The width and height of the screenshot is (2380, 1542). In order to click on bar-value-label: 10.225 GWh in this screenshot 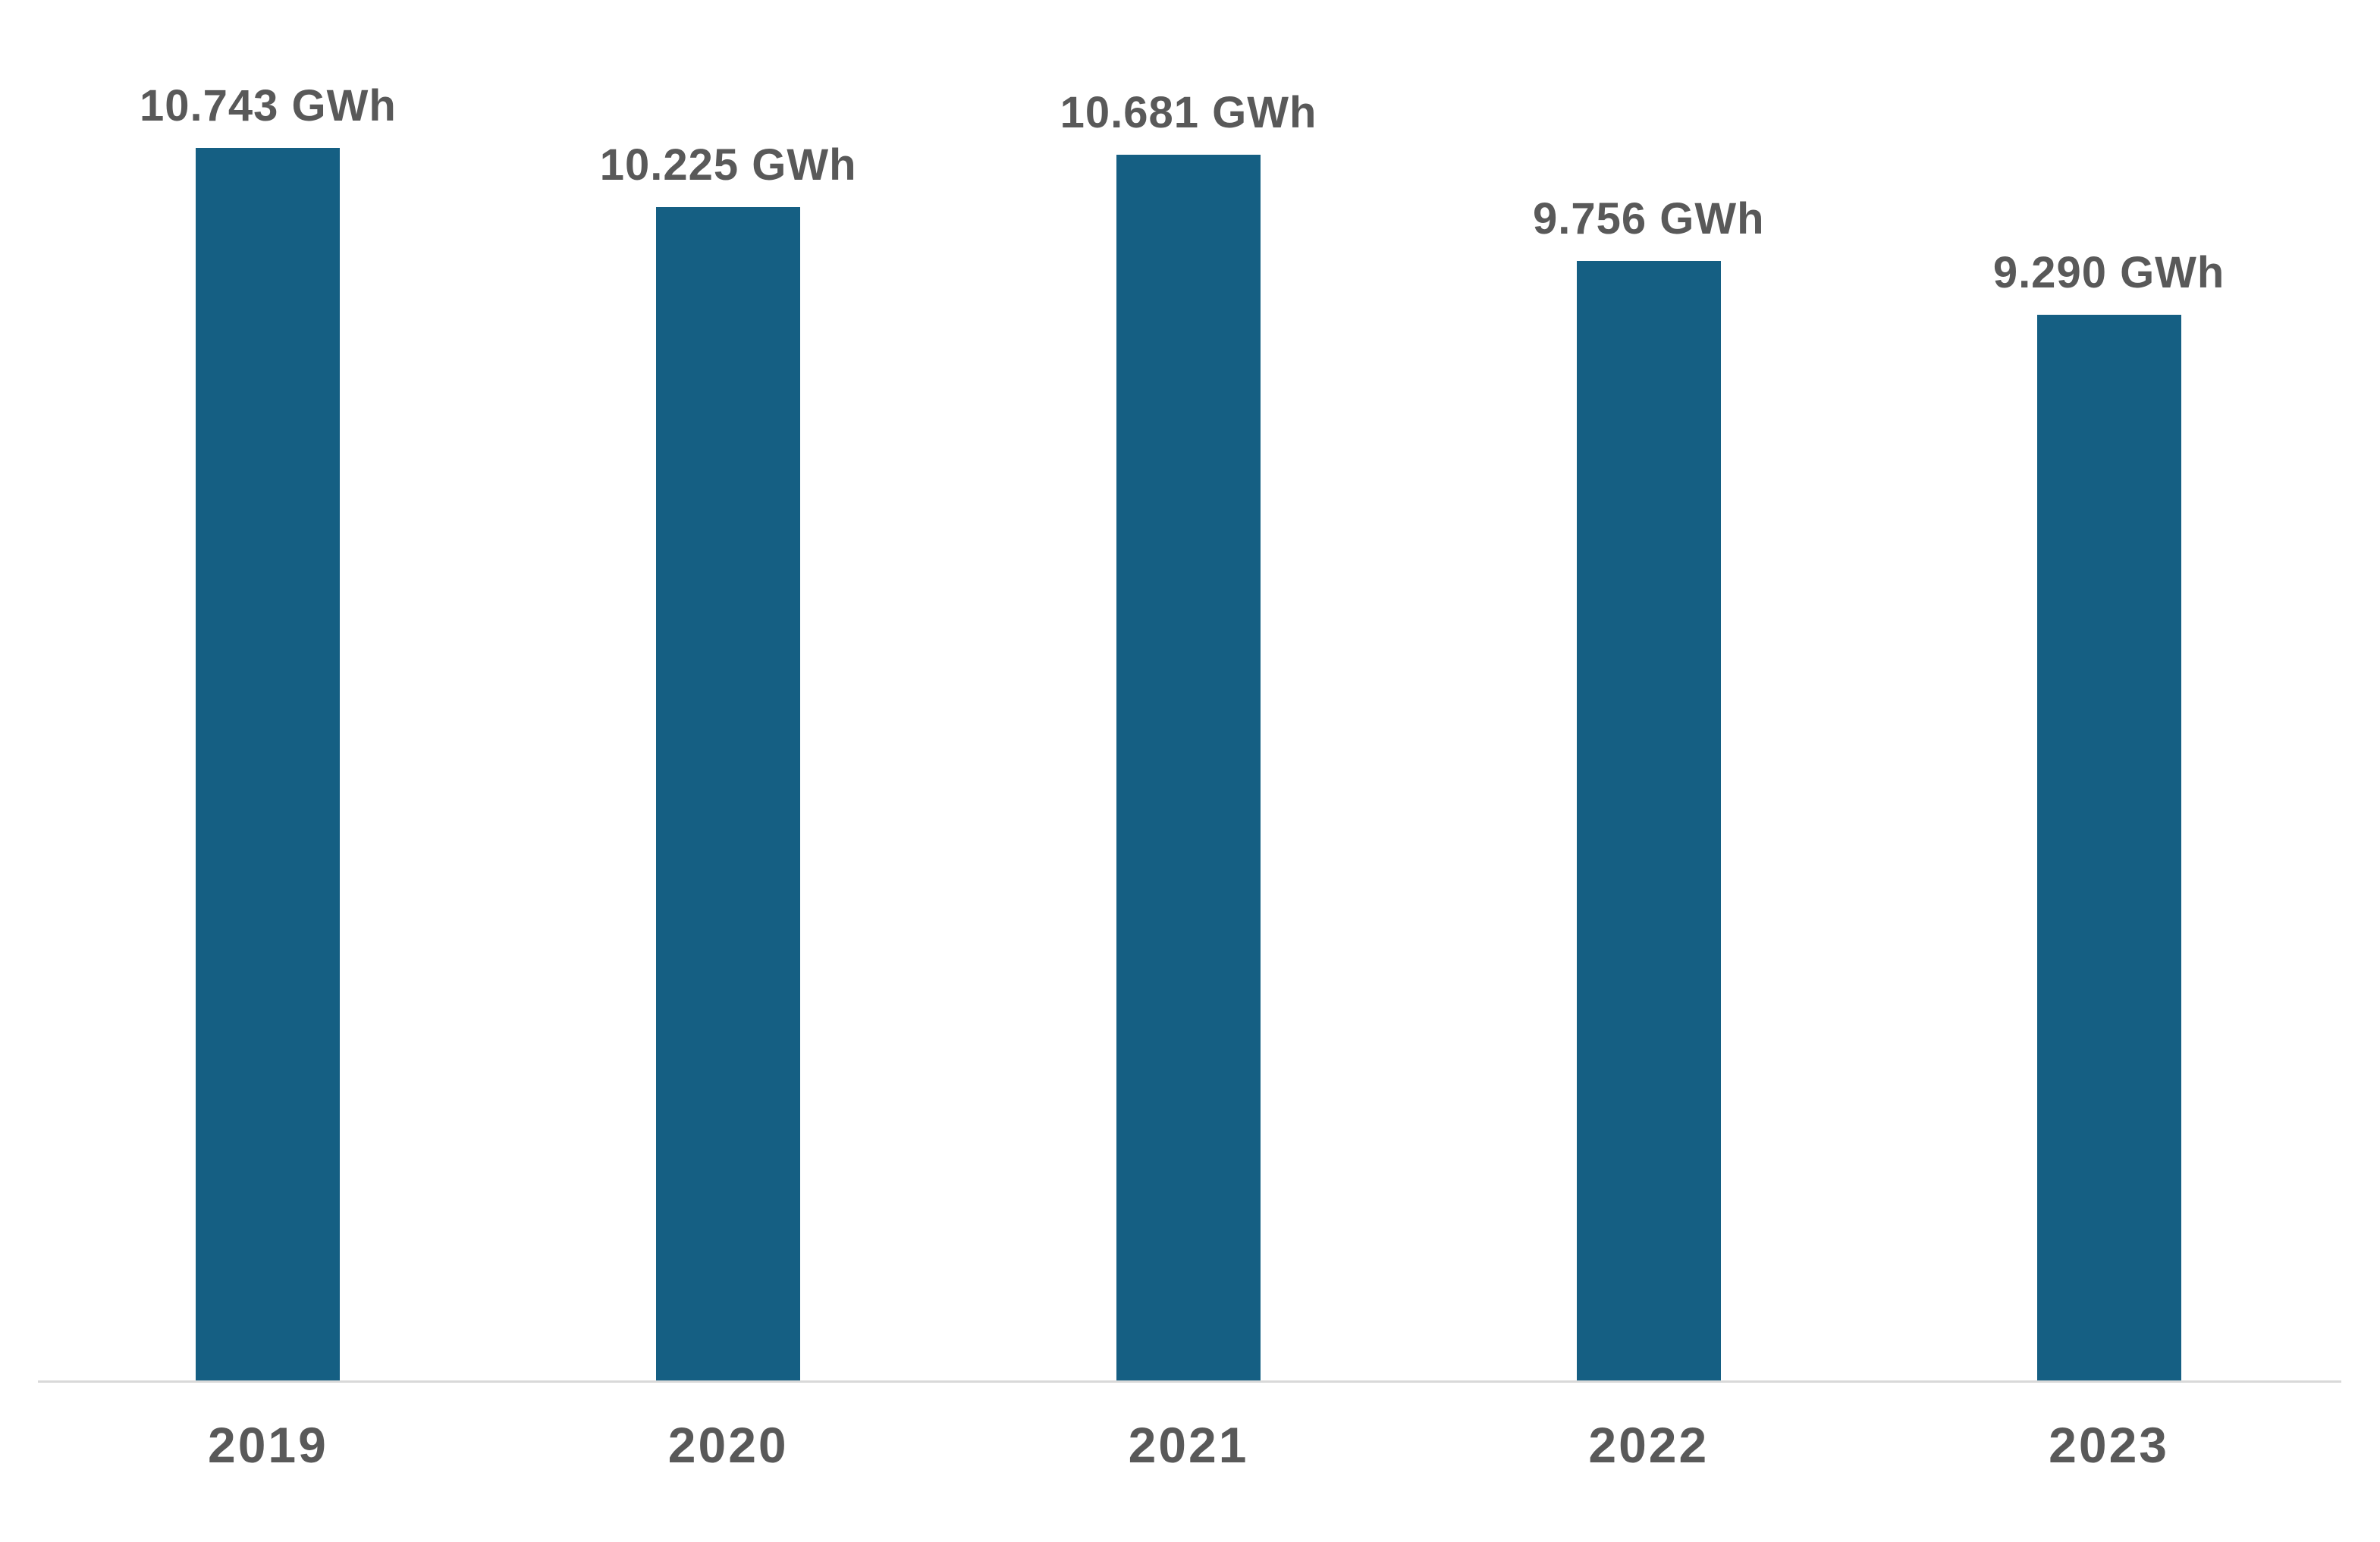, I will do `click(728, 165)`.